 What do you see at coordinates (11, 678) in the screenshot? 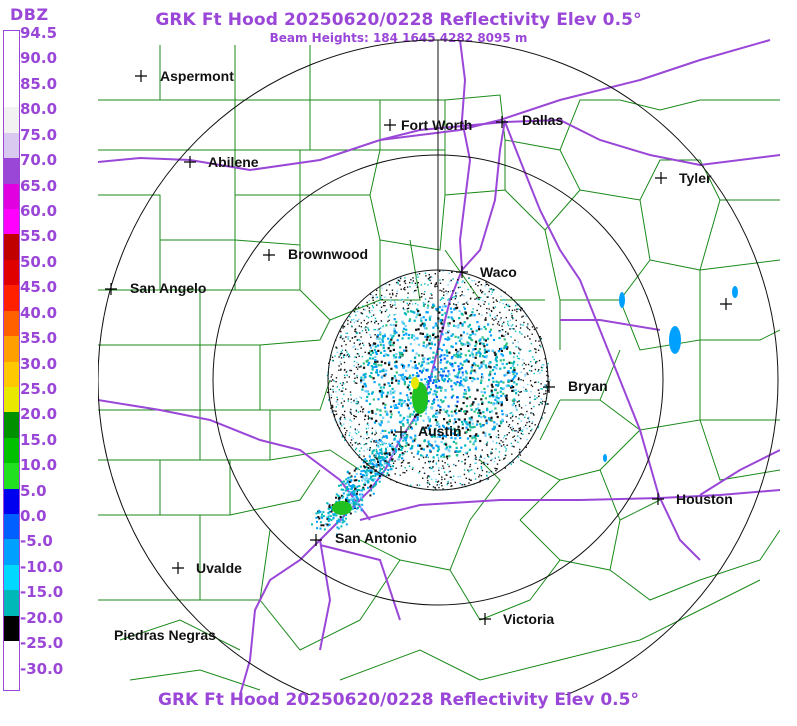
I see `legend-band` at bounding box center [11, 678].